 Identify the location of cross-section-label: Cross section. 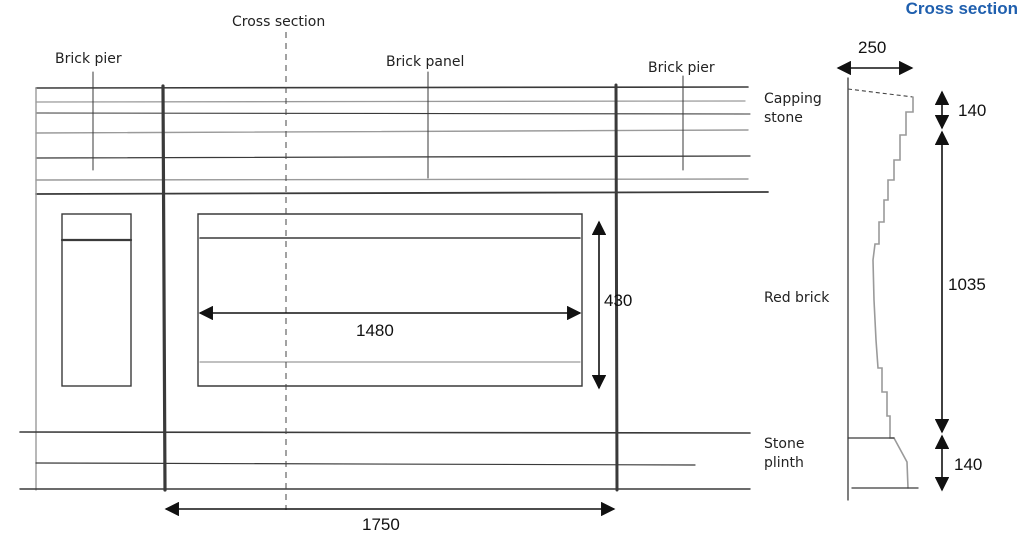
(278, 22).